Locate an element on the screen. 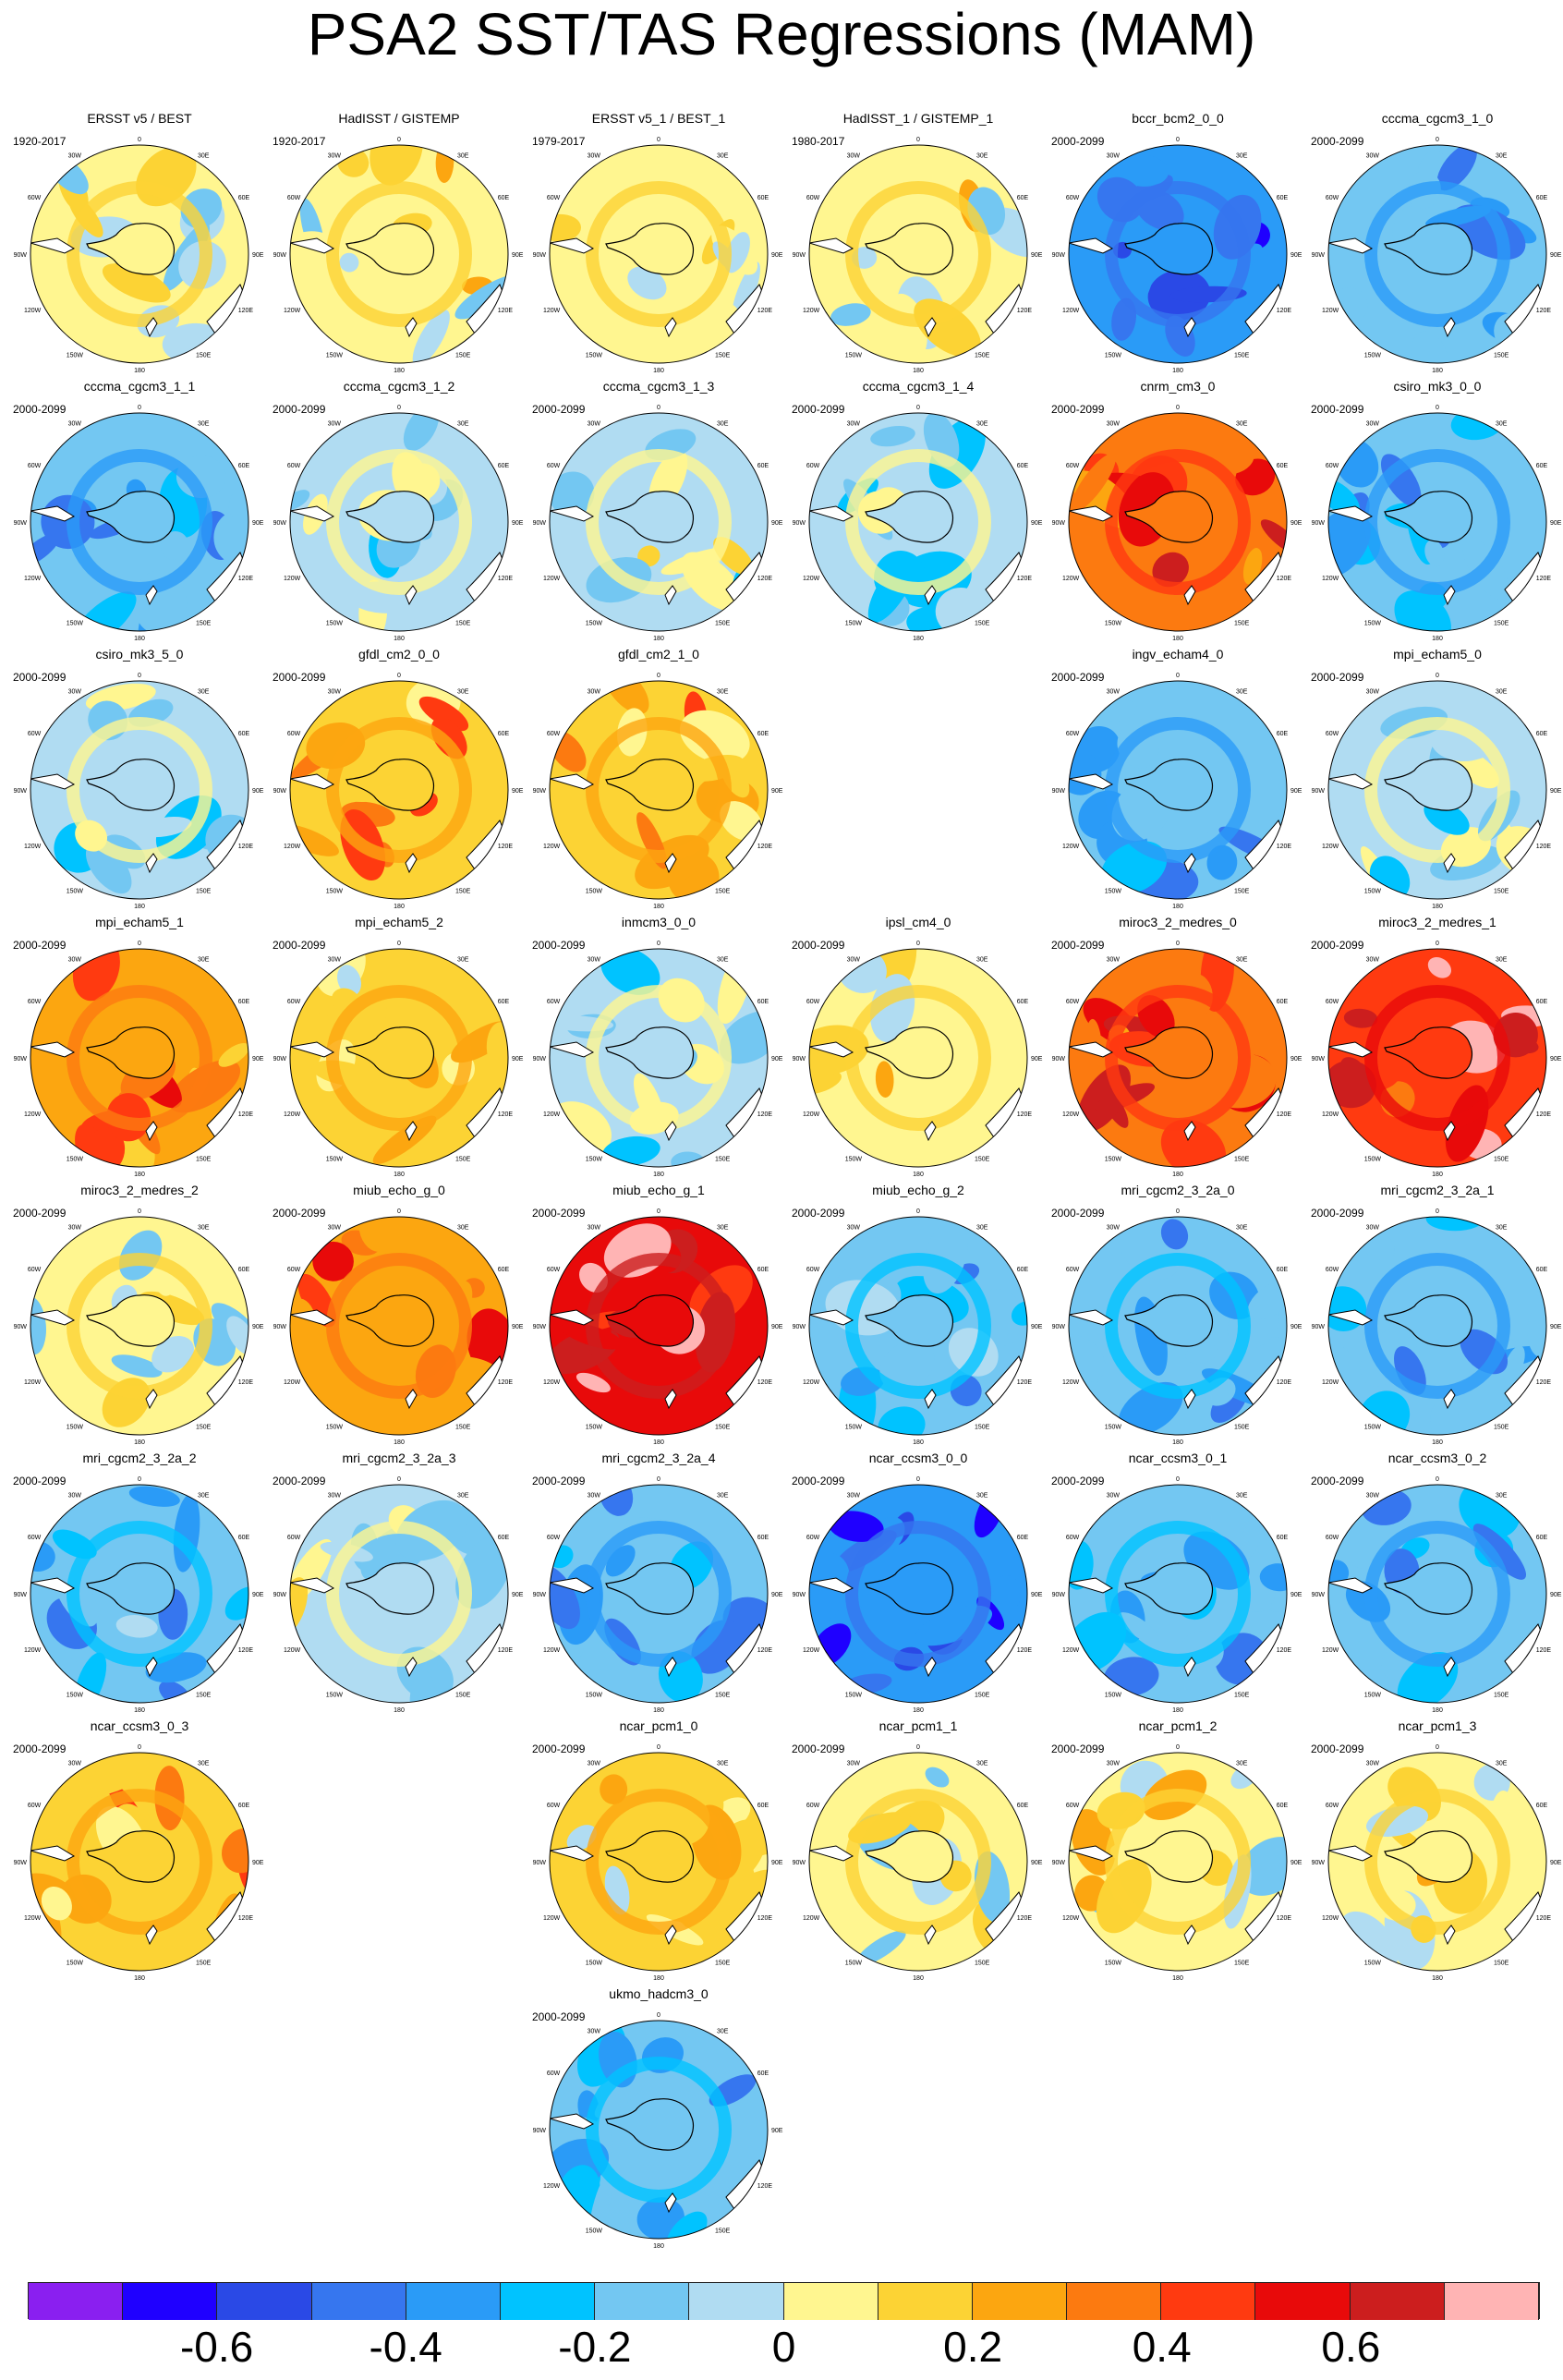 The width and height of the screenshot is (1563, 2380). panel-title: ERSST v5 / BEST is located at coordinates (139, 118).